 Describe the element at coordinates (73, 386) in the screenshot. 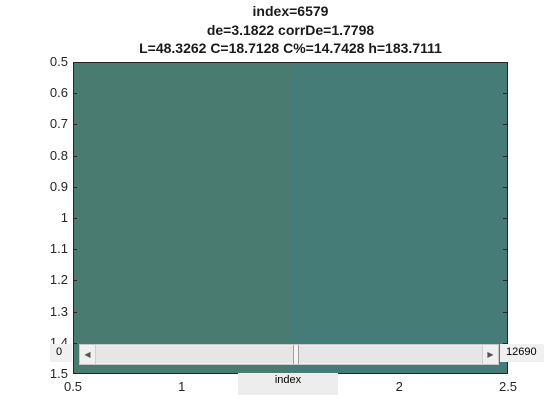

I see `x-tick-label: 0.5` at that location.